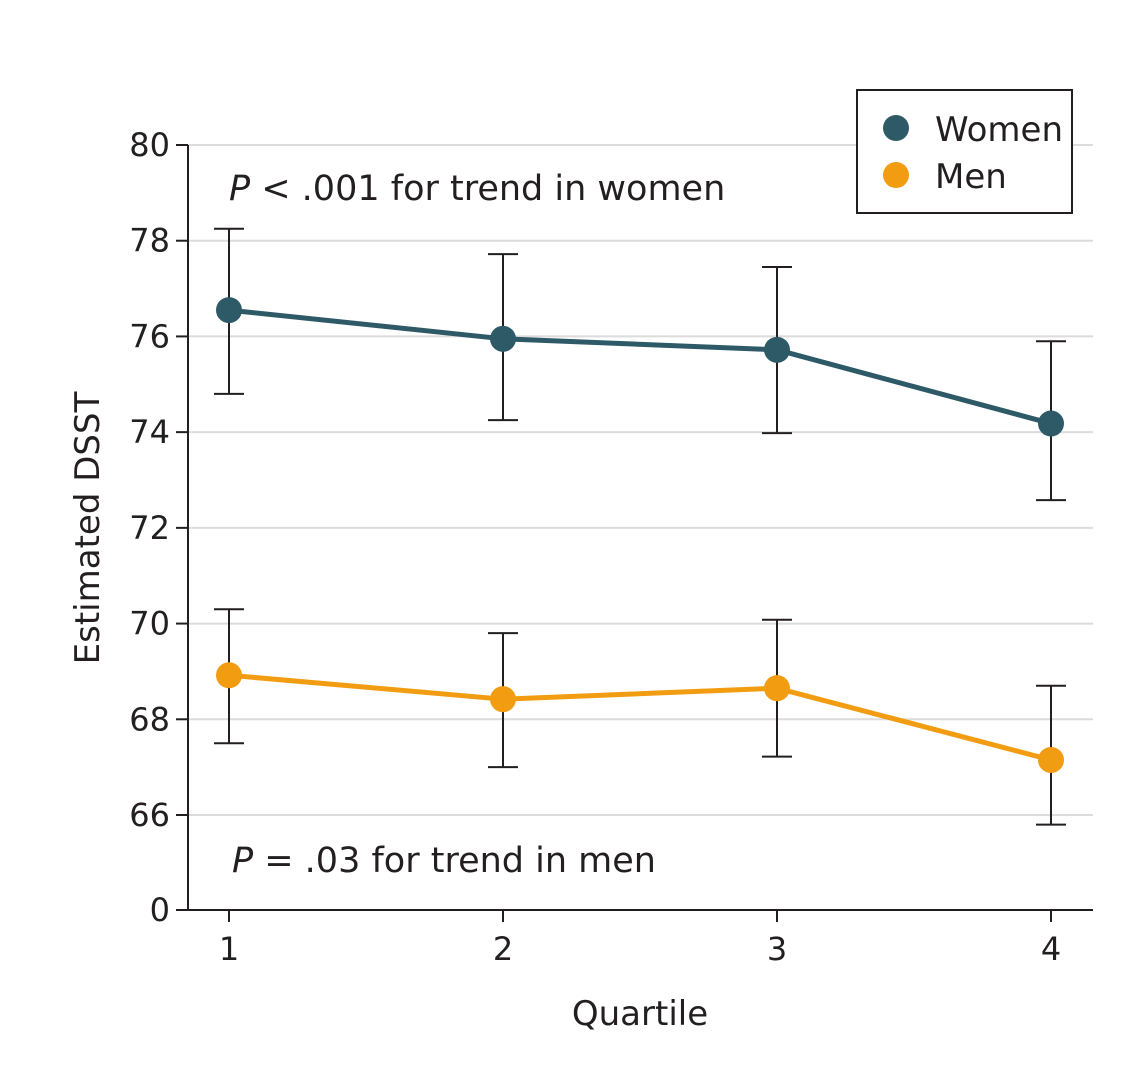 The width and height of the screenshot is (1137, 1074). What do you see at coordinates (149, 528) in the screenshot?
I see `y-tick-label: 72` at bounding box center [149, 528].